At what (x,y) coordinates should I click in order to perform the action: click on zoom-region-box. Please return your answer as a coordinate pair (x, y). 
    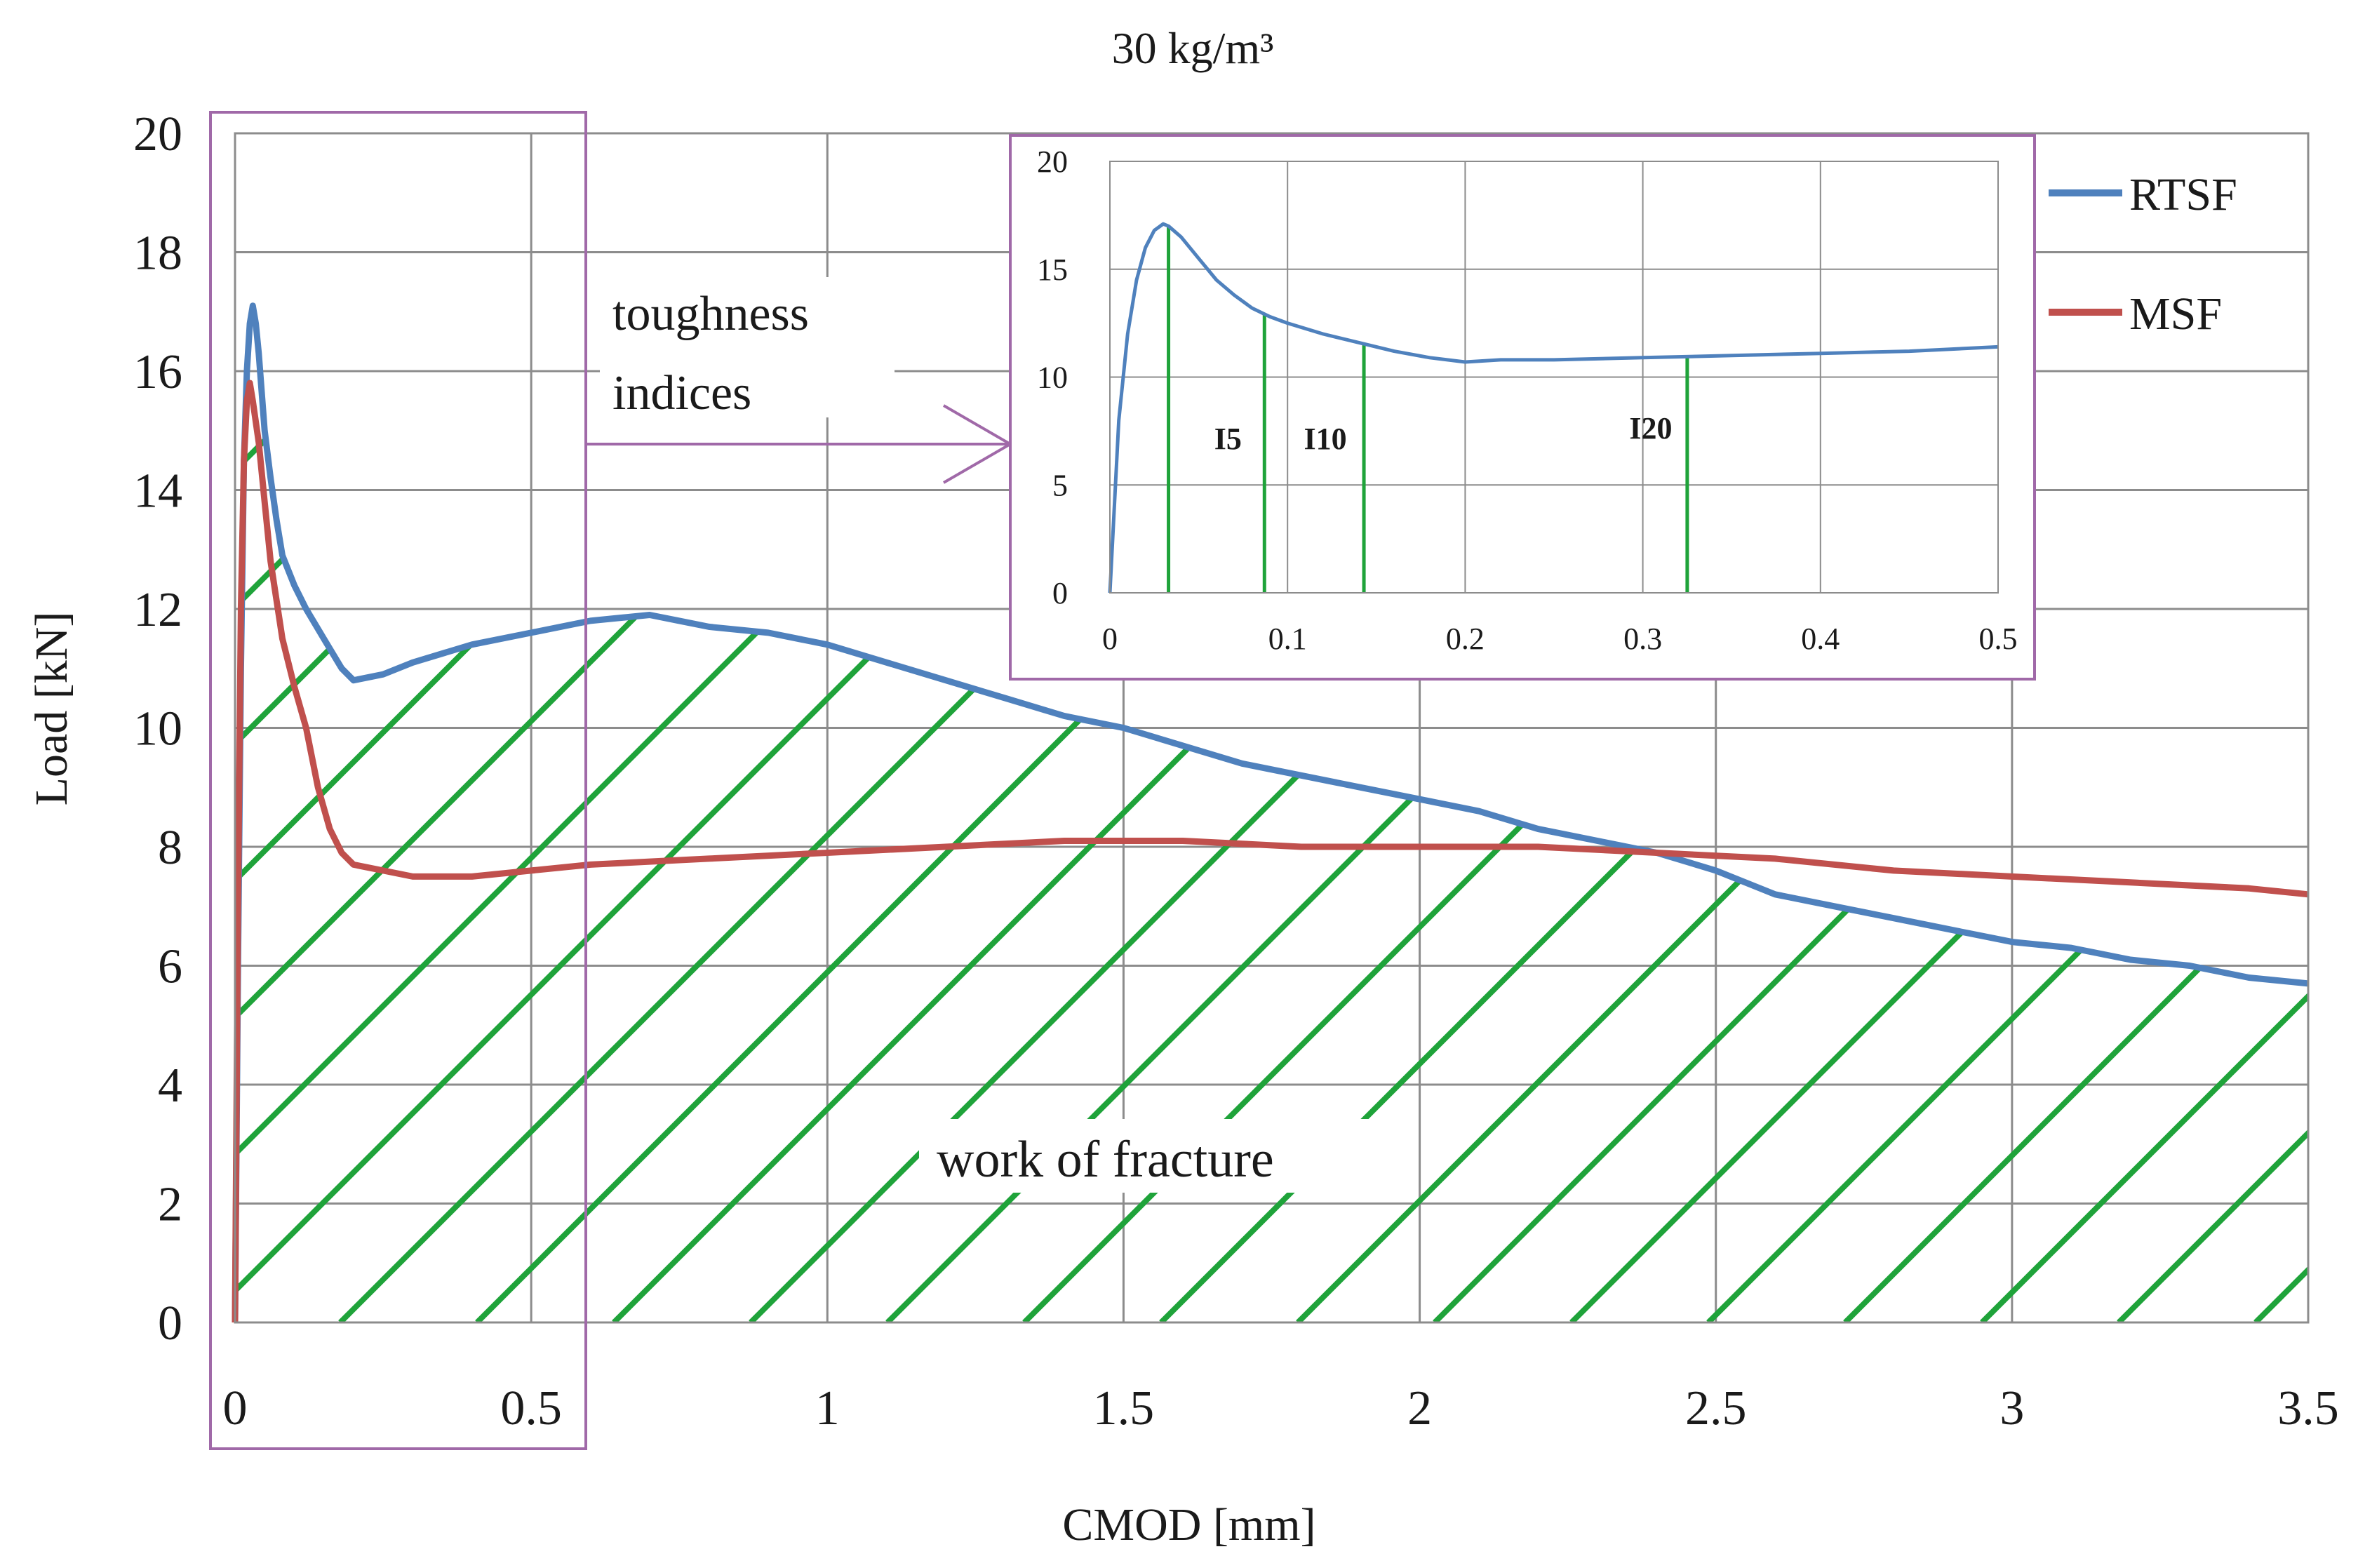
    Looking at the image, I should click on (398, 780).